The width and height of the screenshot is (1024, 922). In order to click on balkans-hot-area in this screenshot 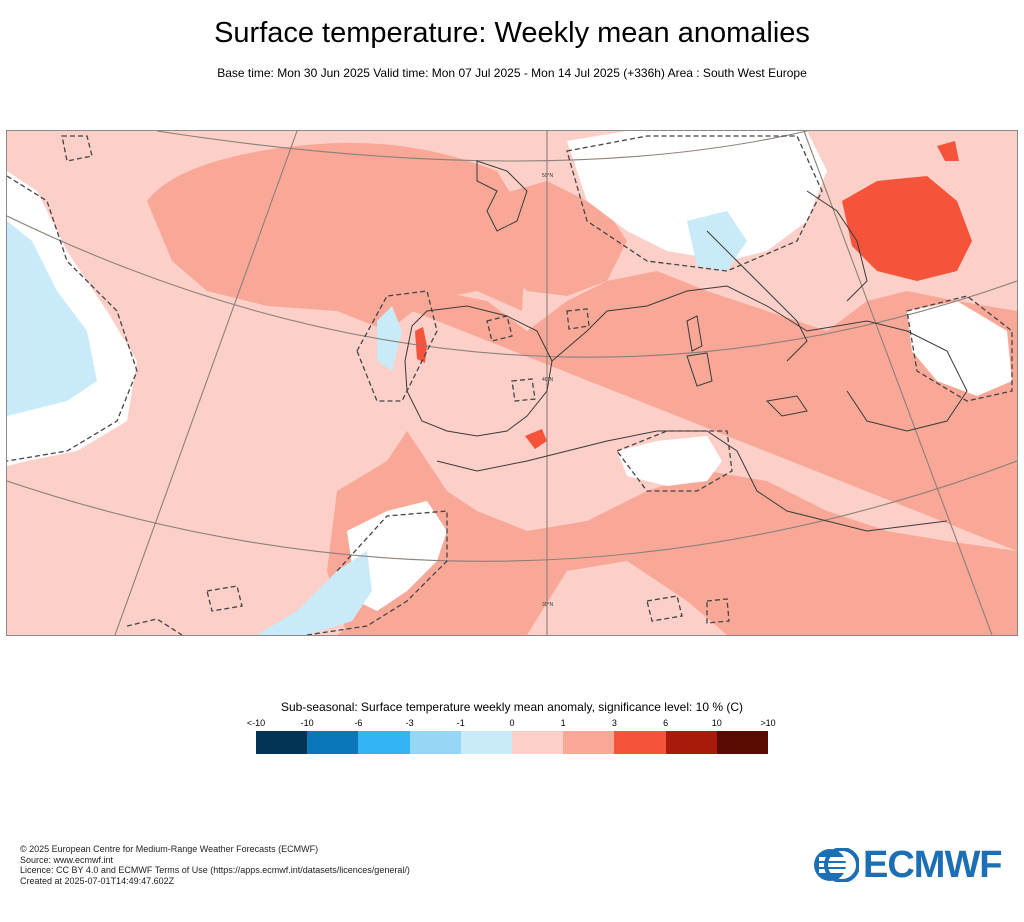, I will do `click(907, 228)`.